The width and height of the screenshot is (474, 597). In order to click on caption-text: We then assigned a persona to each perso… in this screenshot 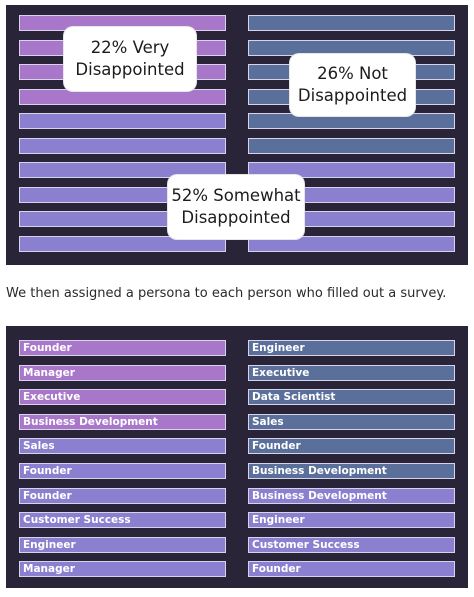, I will do `click(226, 293)`.